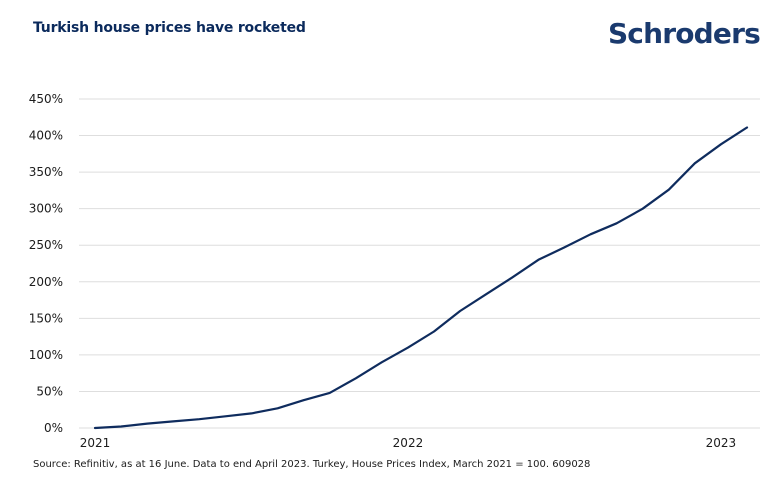 Image resolution: width=770 pixels, height=479 pixels. Describe the element at coordinates (53, 428) in the screenshot. I see `y-tick-label: 0%` at that location.